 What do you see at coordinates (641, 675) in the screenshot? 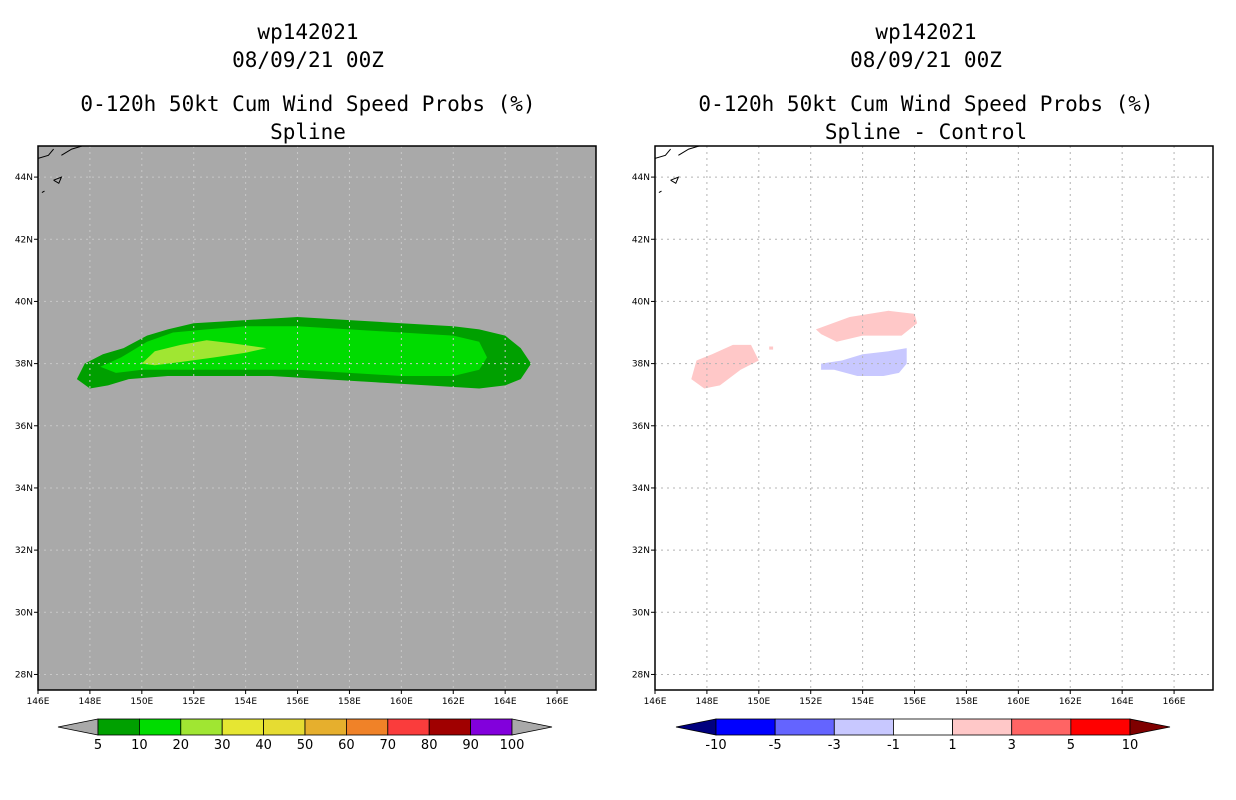
I see `right-ytick-label-0: 28N` at bounding box center [641, 675].